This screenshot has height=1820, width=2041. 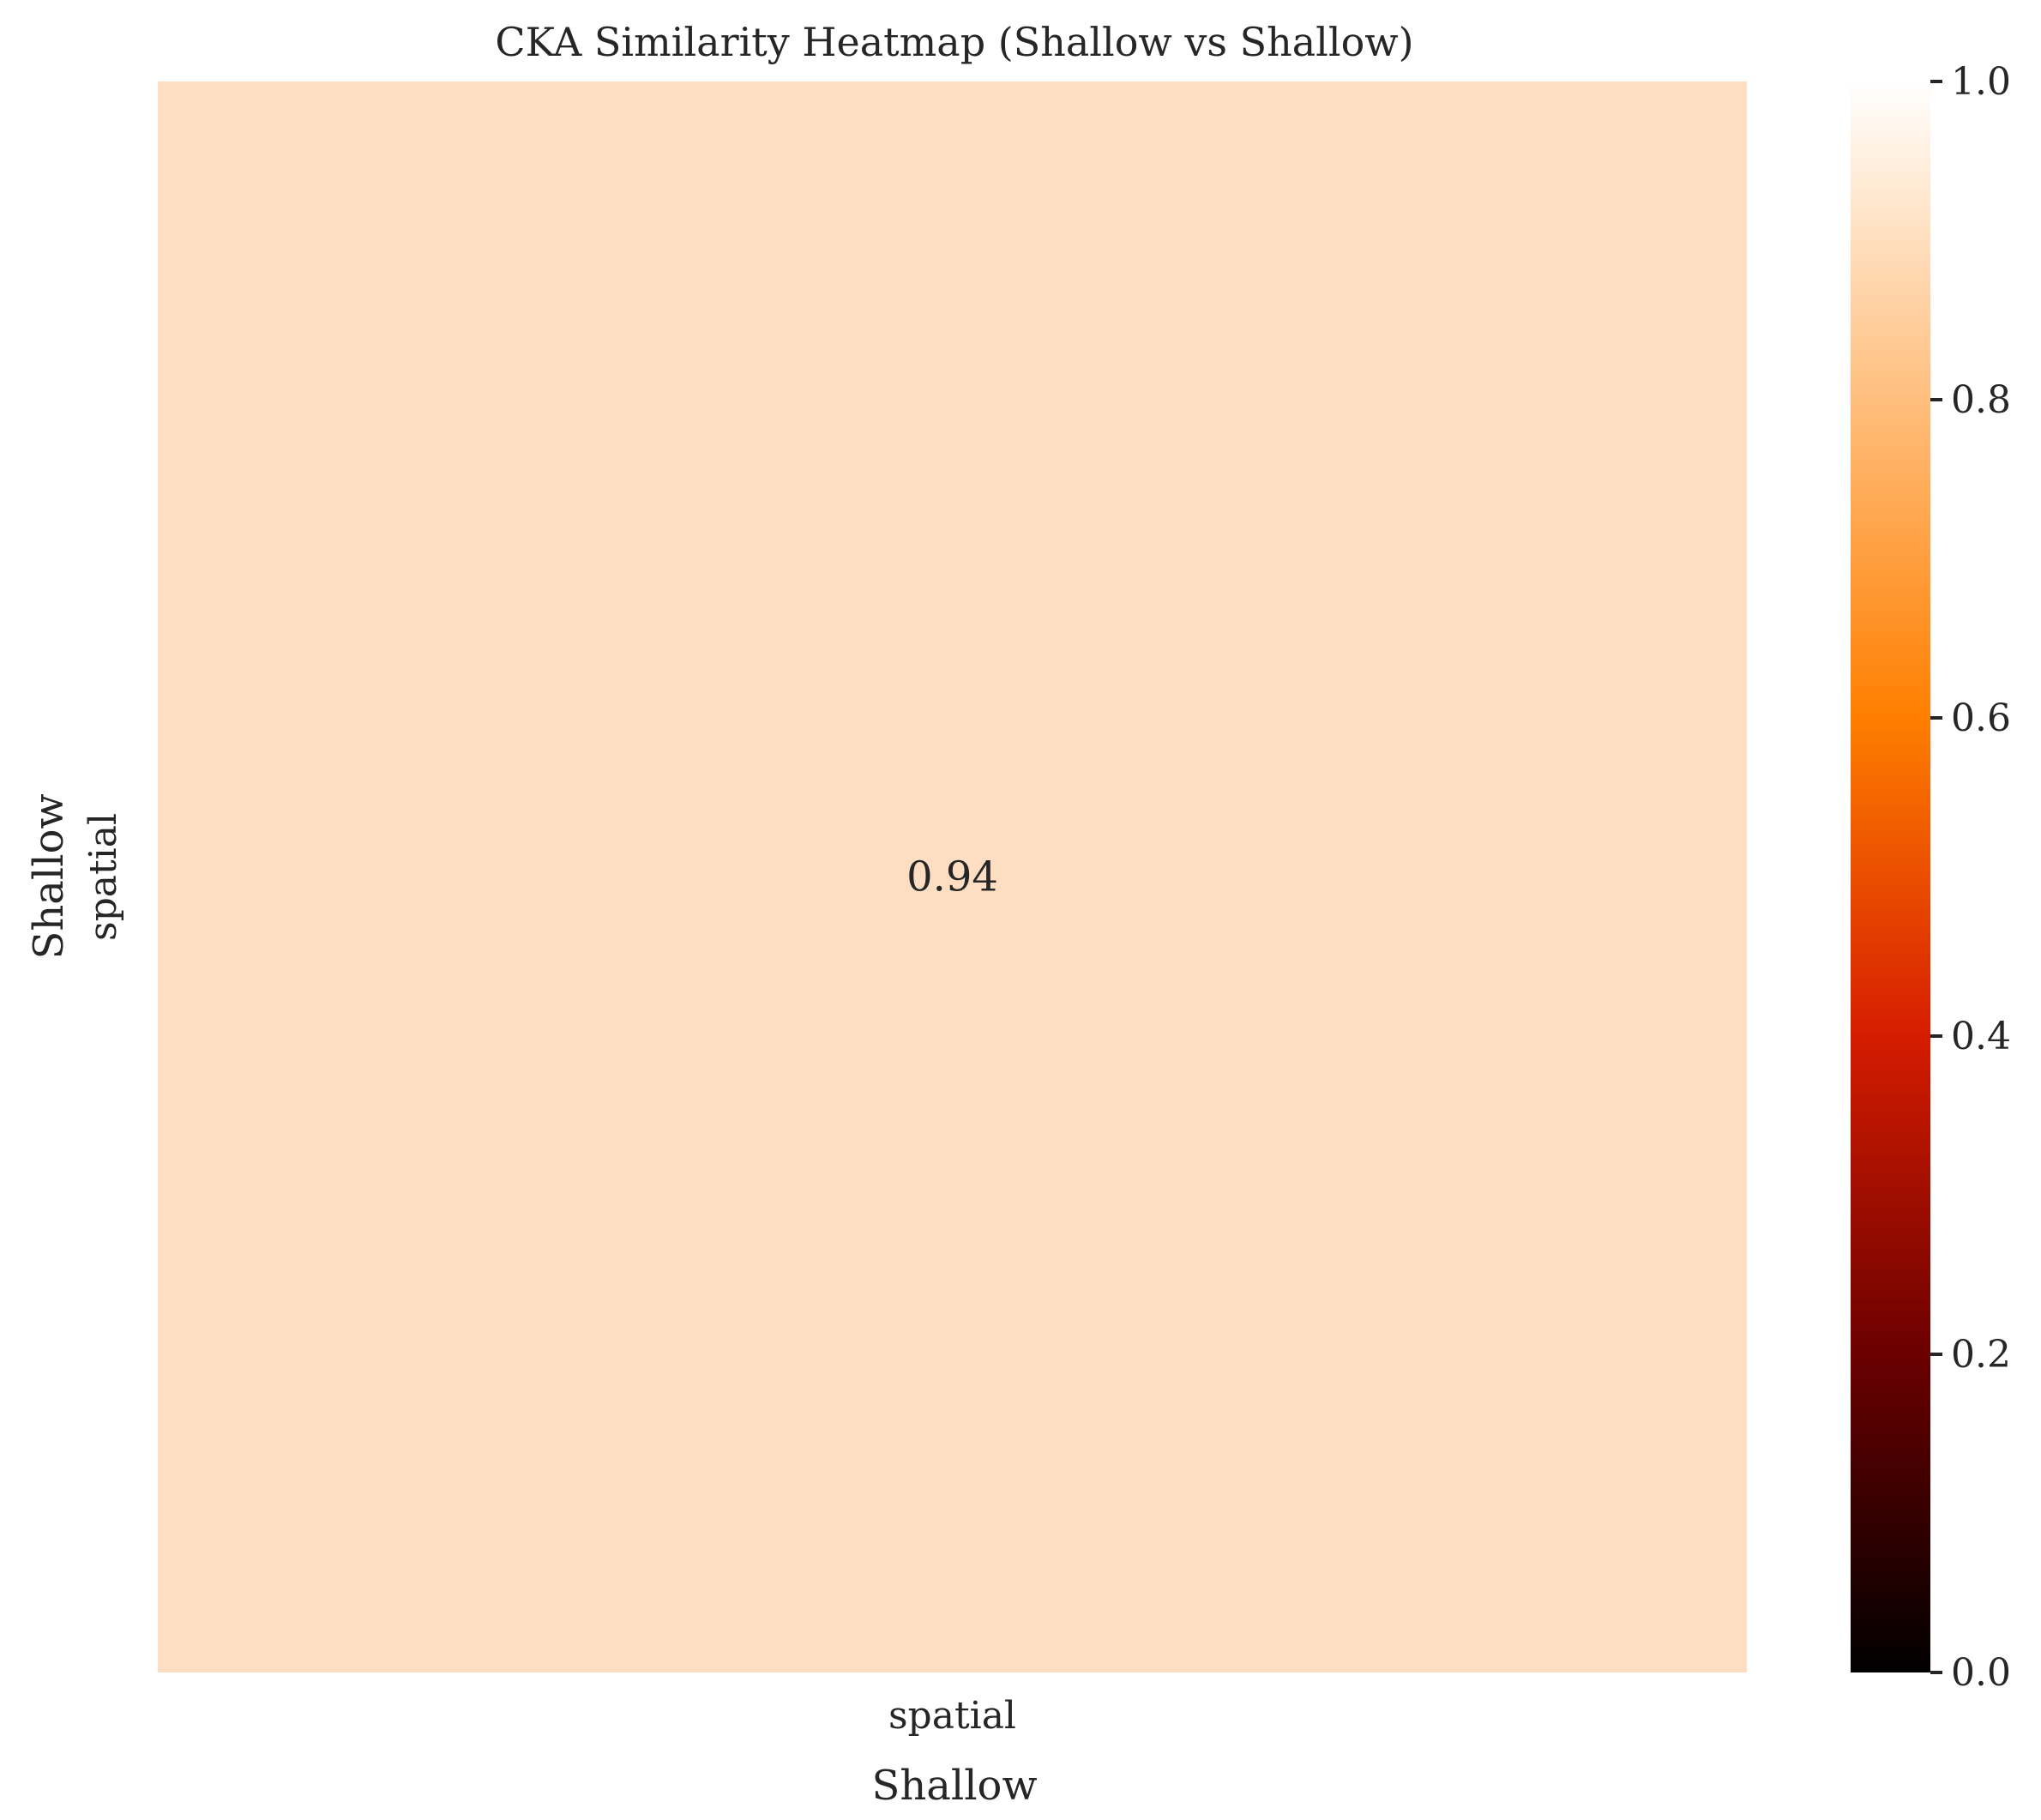 What do you see at coordinates (49, 876) in the screenshot?
I see `y-axis-label: Shallow` at bounding box center [49, 876].